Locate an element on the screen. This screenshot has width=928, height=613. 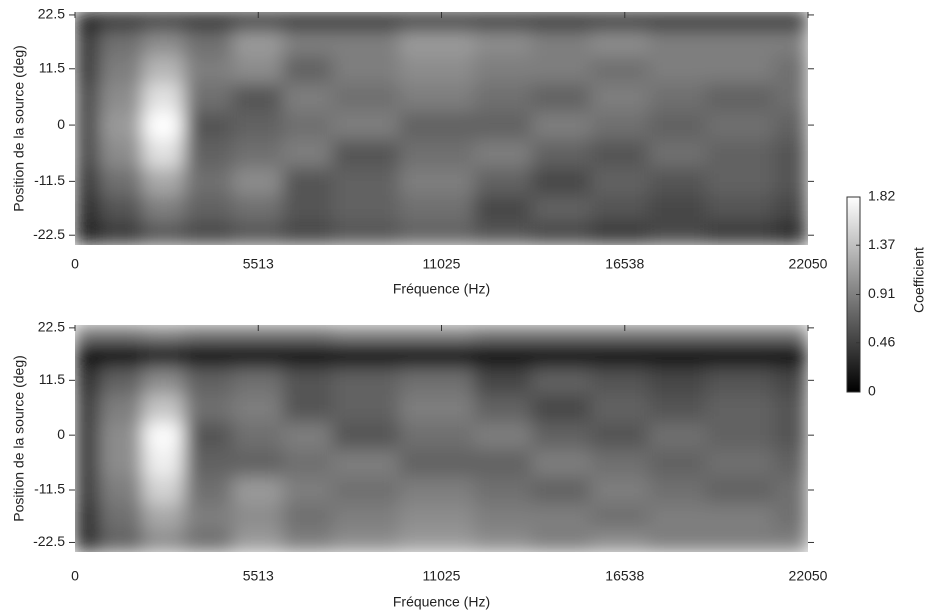
x-axis-label: Fréquence (Hz) is located at coordinates (441, 289).